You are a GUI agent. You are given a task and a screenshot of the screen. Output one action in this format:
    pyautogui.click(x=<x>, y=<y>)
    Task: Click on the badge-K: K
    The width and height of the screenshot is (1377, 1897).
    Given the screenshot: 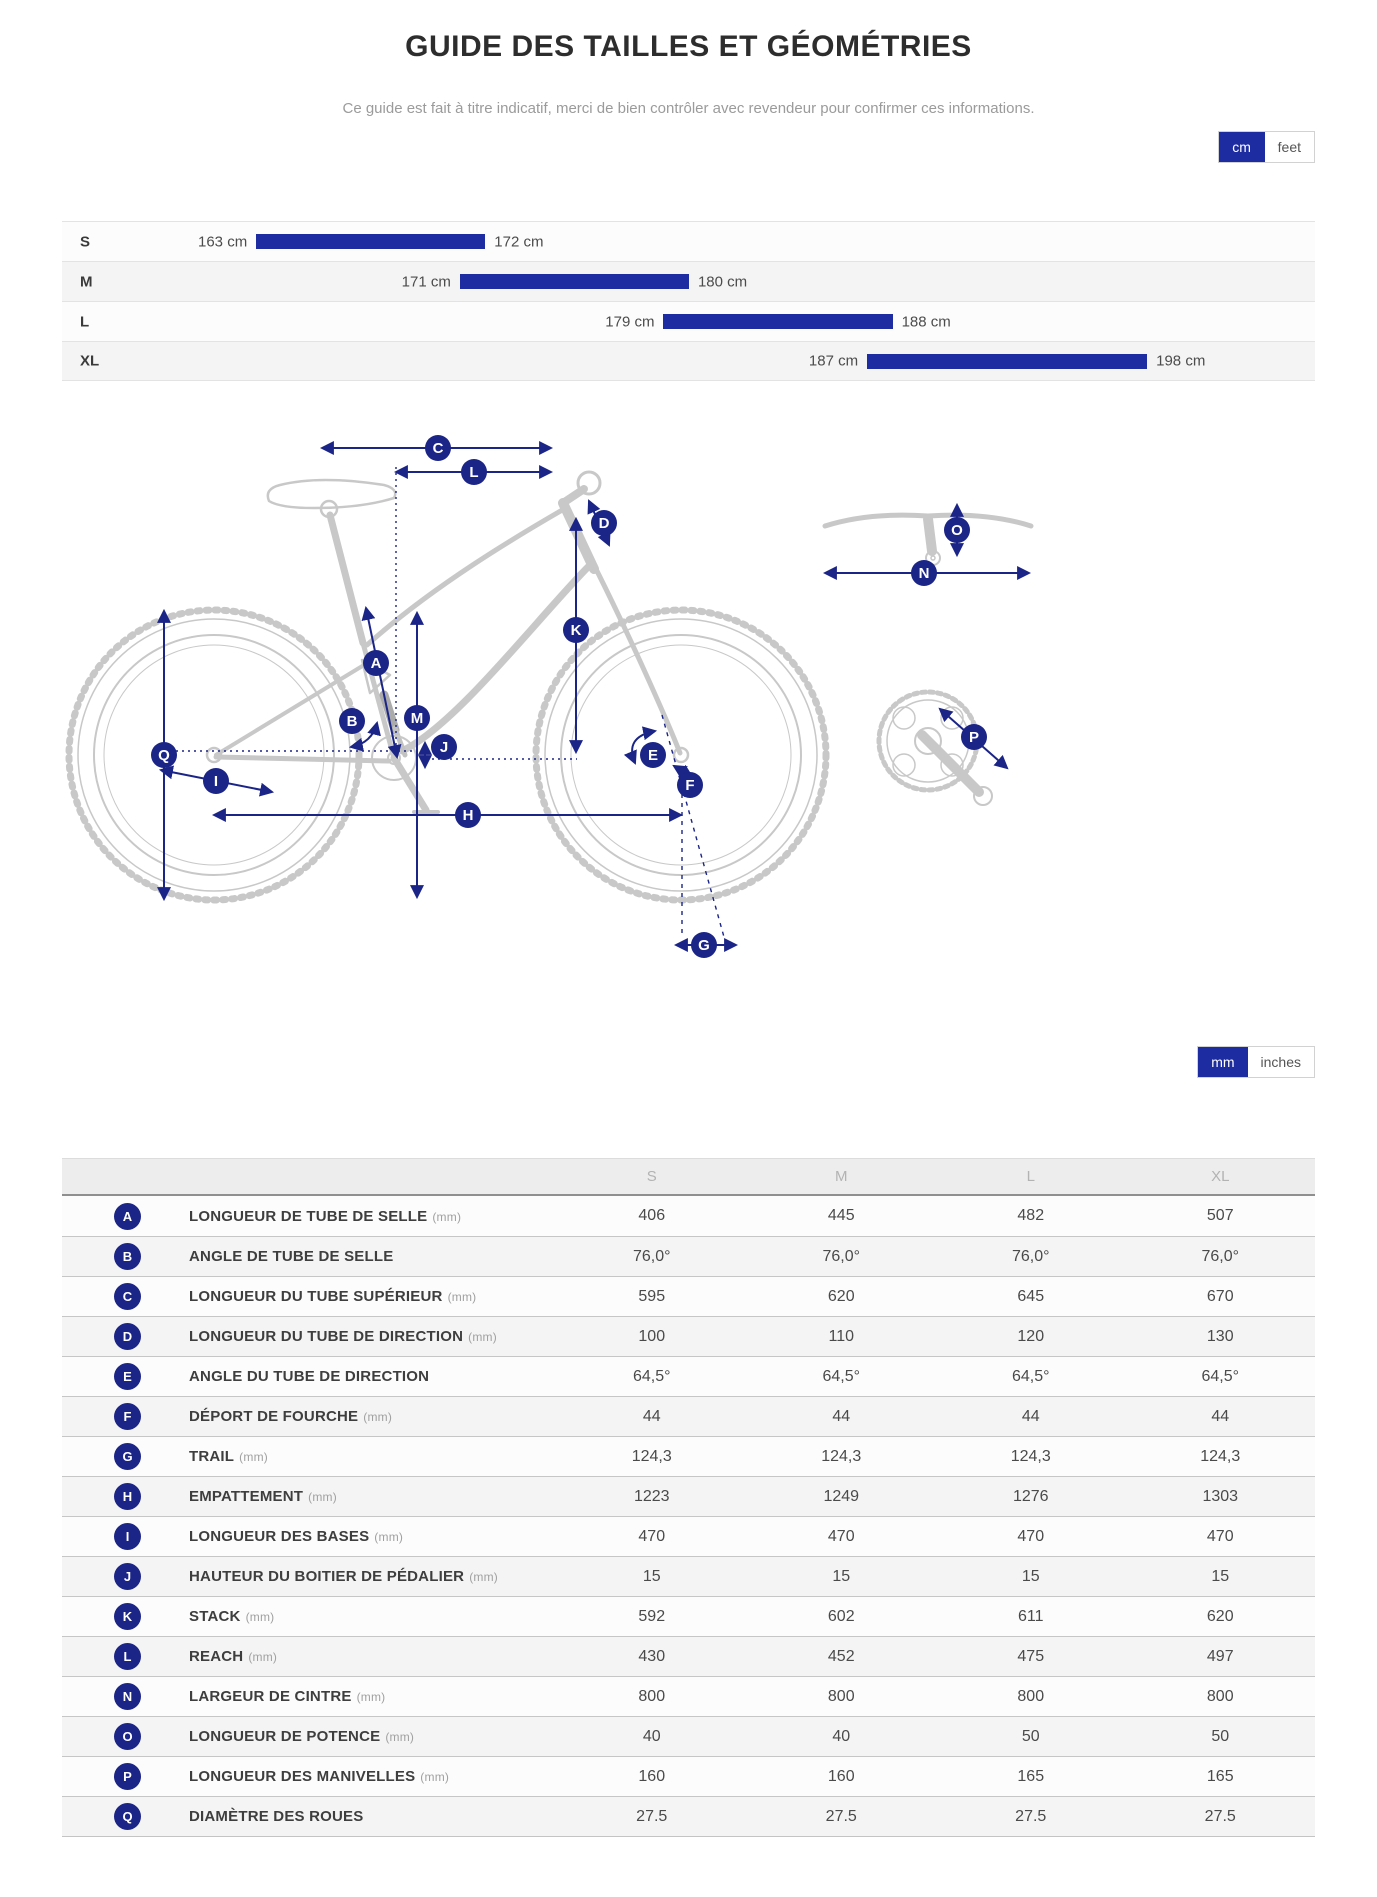 What is the action you would take?
    pyautogui.click(x=576, y=630)
    